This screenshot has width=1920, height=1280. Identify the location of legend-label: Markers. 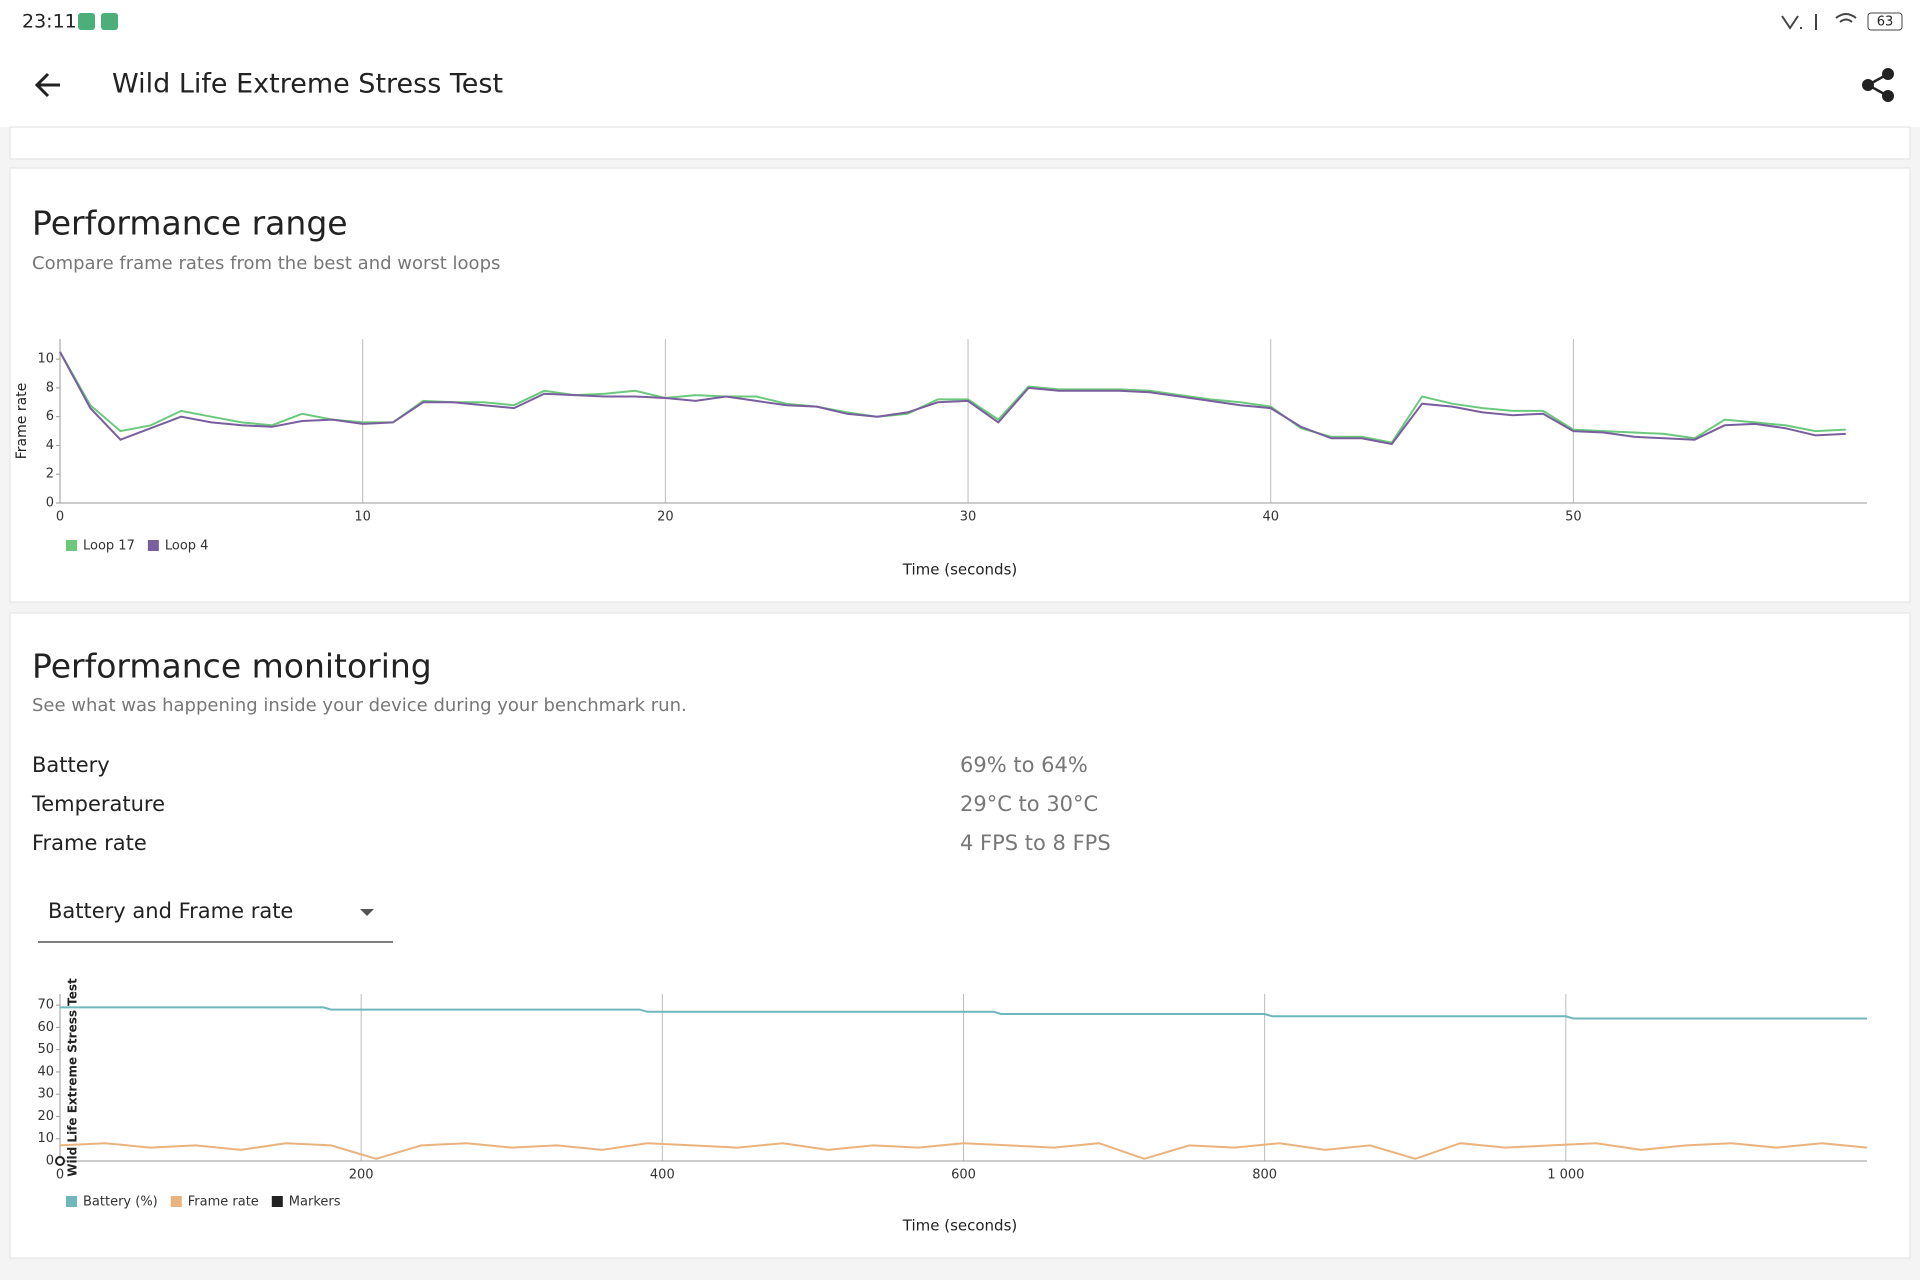
(315, 1202).